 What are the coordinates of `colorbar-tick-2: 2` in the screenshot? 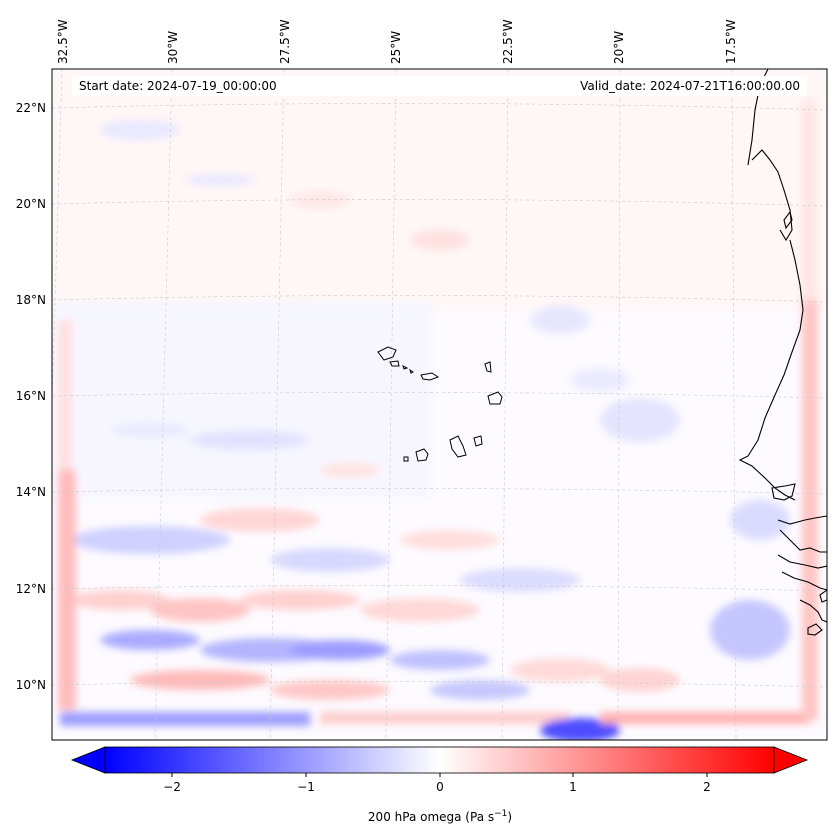 It's located at (707, 787).